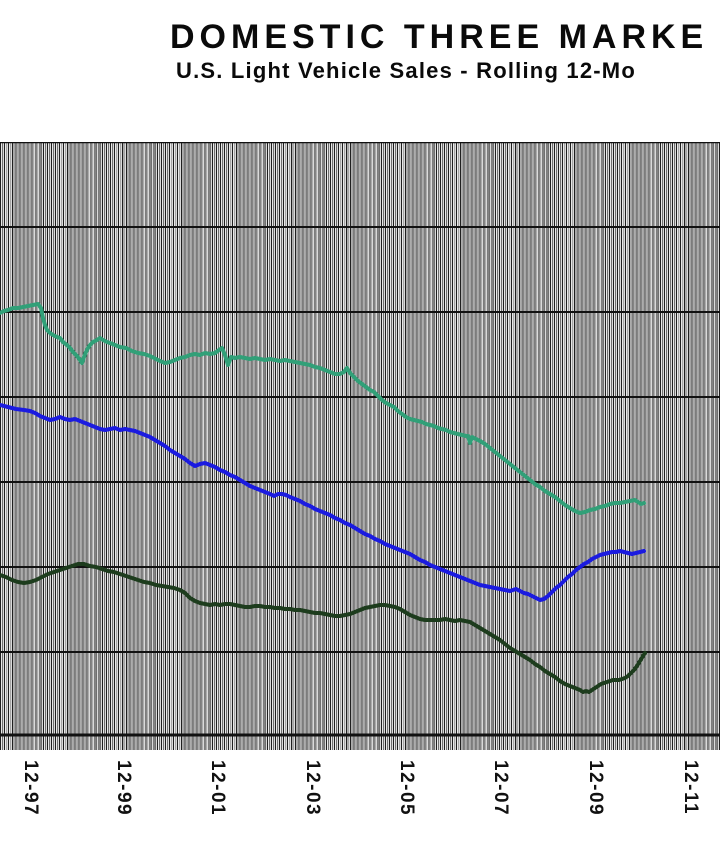  I want to click on x-axis-tick-label: 12-03, so click(312, 788).